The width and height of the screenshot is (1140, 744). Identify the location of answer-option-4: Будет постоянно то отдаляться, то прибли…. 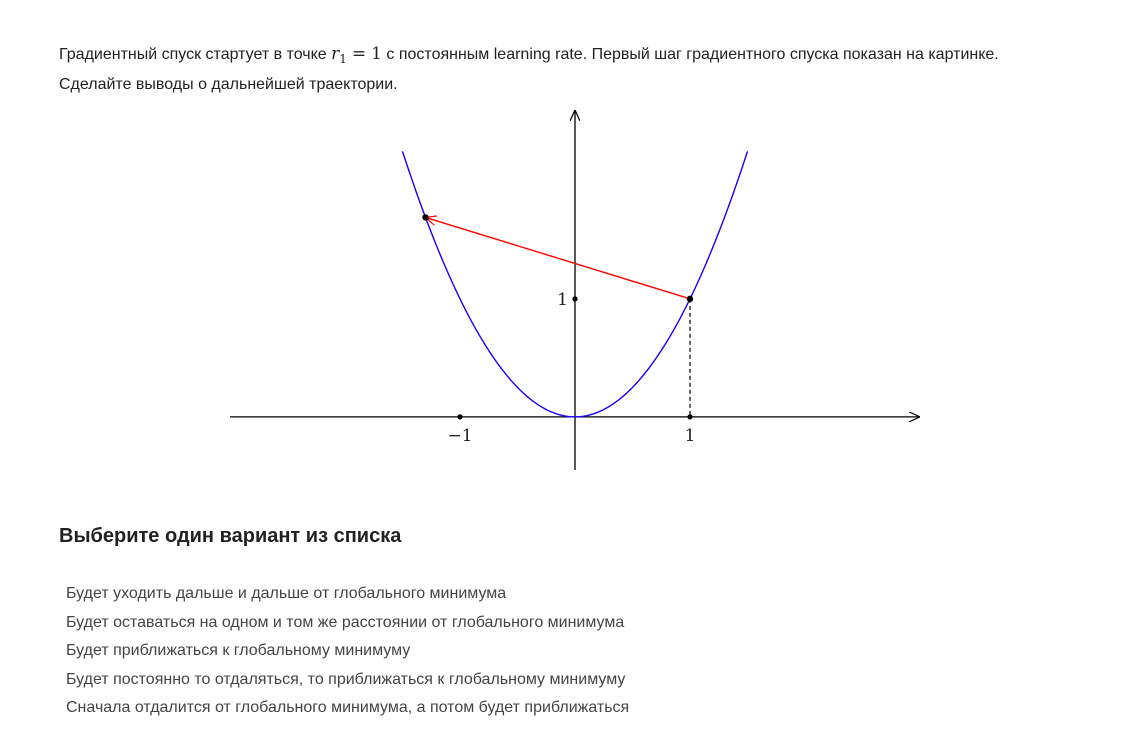
(346, 679).